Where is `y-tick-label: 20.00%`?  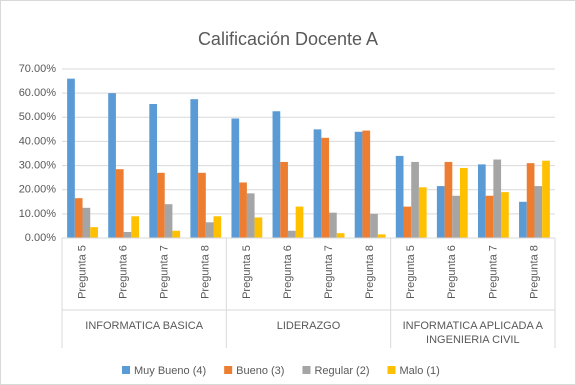
y-tick-label: 20.00% is located at coordinates (38, 190).